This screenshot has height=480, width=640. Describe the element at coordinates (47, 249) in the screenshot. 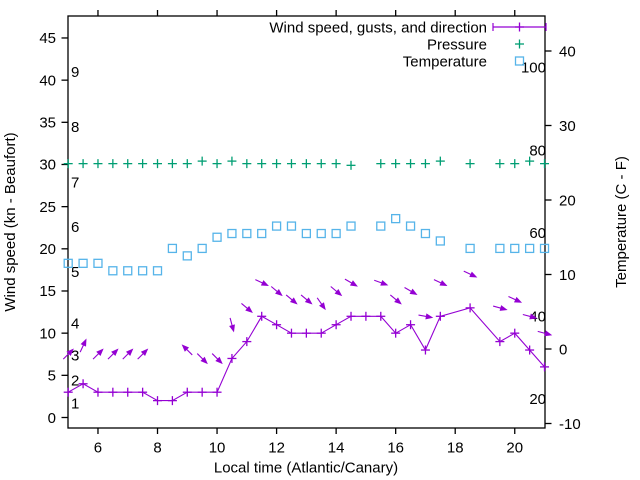

I see `y-left-tick-label: 20` at that location.